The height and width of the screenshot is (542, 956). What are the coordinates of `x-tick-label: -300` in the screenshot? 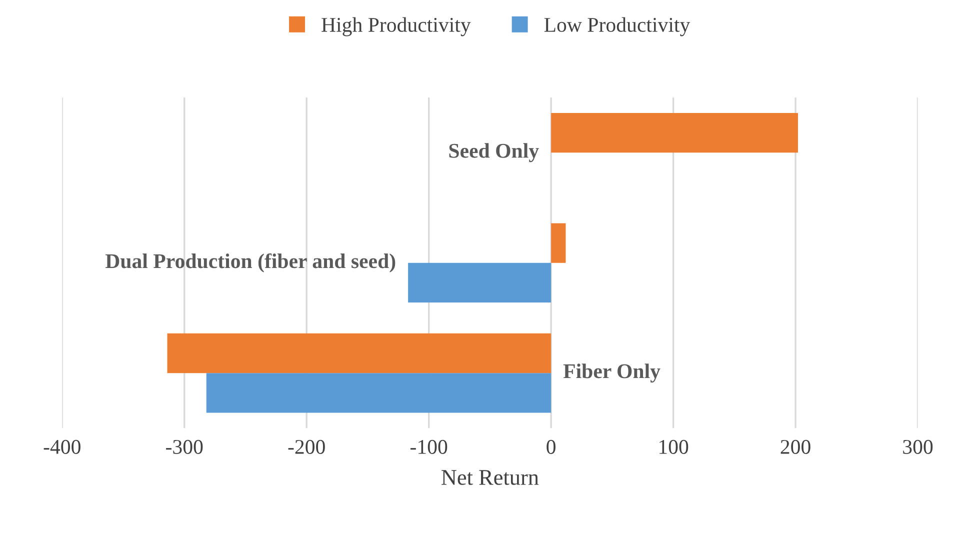 It's located at (184, 447).